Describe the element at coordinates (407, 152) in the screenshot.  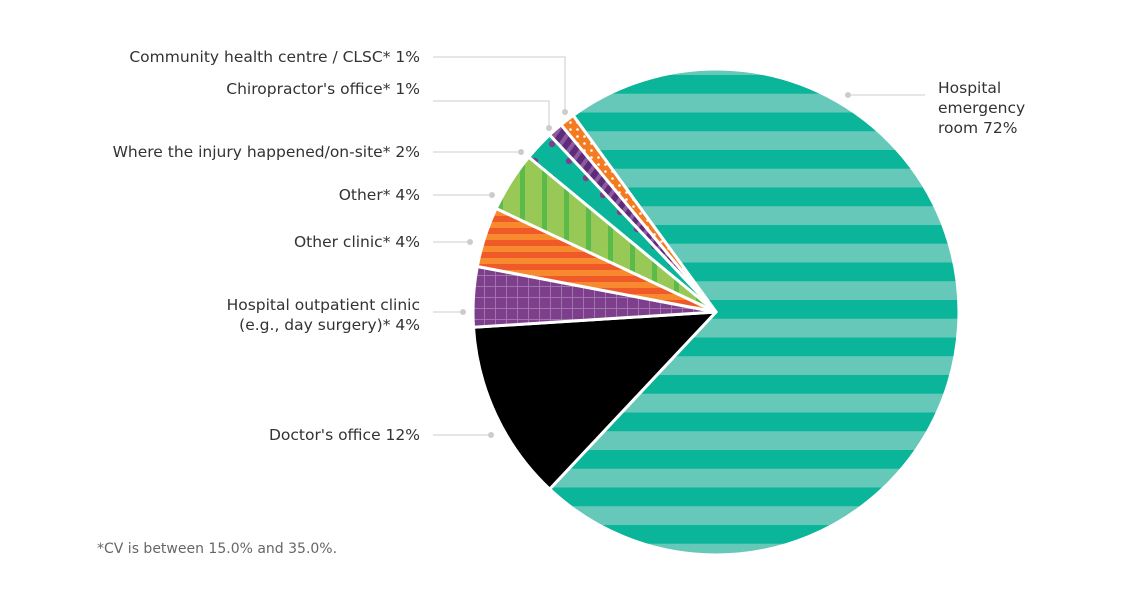
I see `label-percent: 2%` at that location.